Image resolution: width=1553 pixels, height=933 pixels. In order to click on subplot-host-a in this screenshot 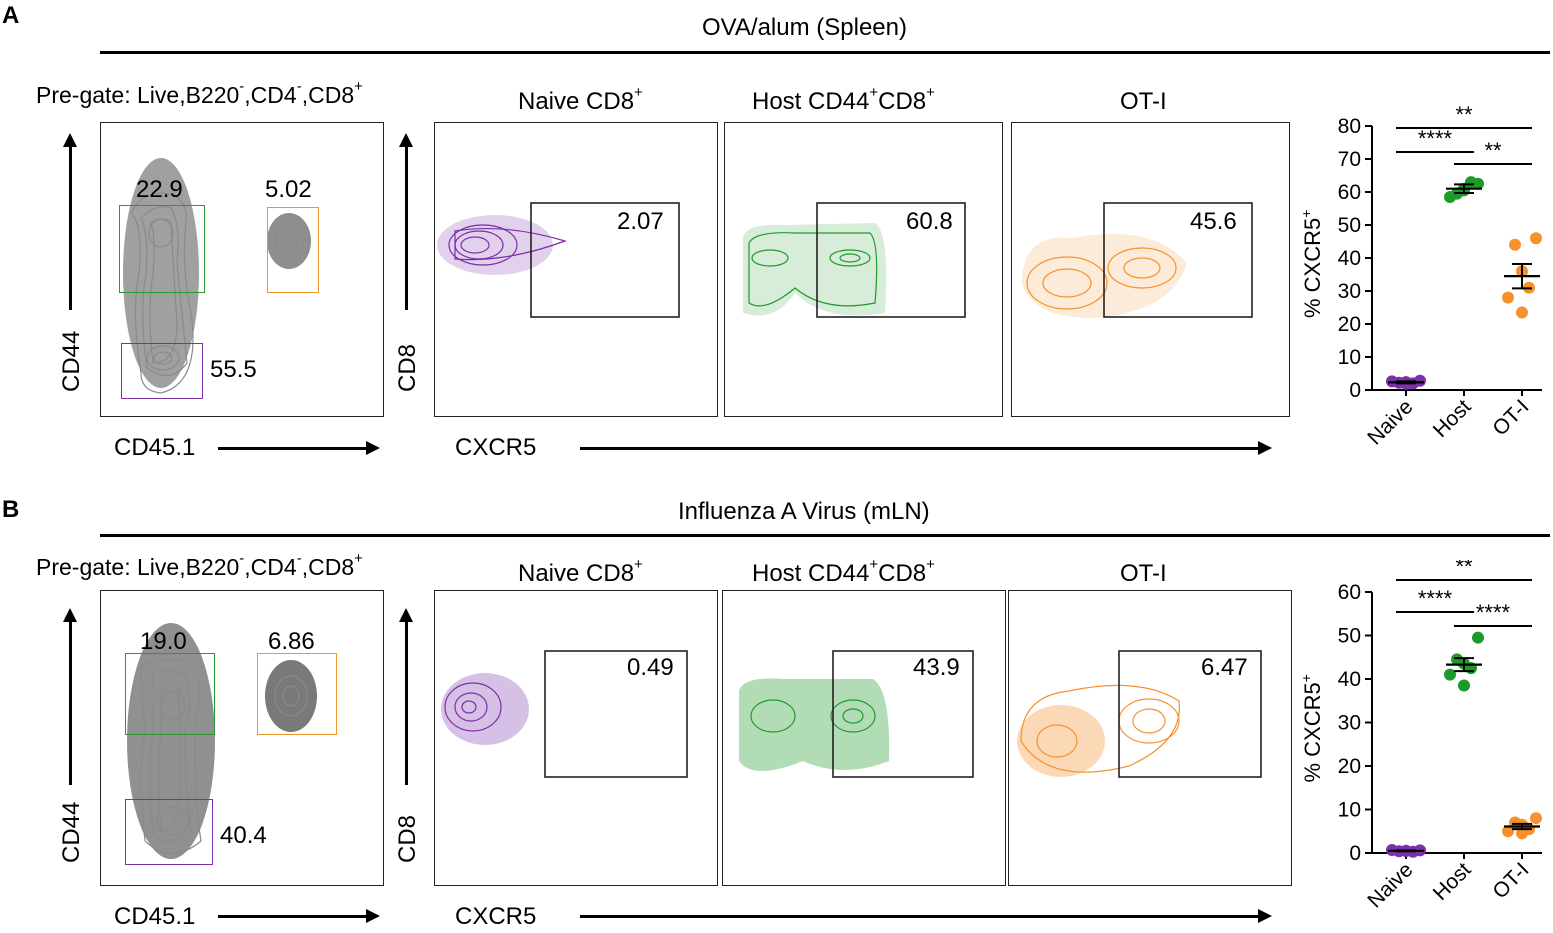, I will do `click(863, 269)`.